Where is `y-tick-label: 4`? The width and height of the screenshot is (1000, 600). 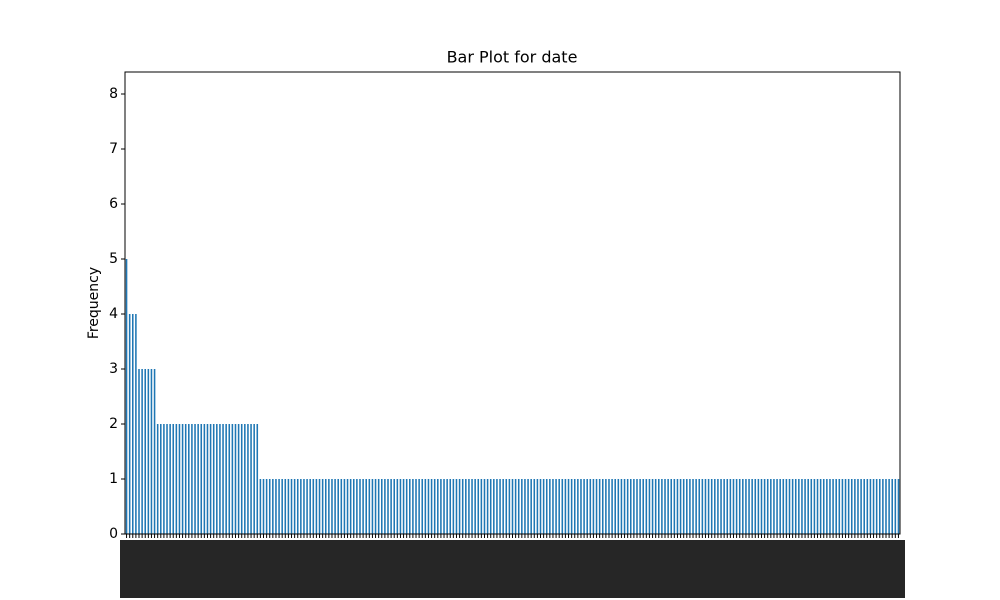
y-tick-label: 4 is located at coordinates (113, 314).